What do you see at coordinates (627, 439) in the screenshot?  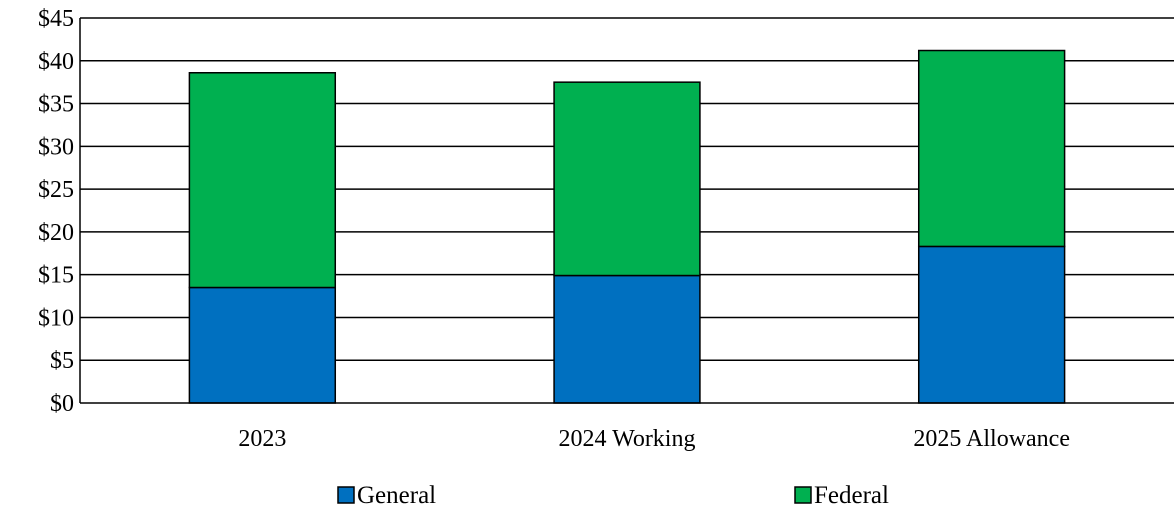 I see `x-category-label: 2024 Working` at bounding box center [627, 439].